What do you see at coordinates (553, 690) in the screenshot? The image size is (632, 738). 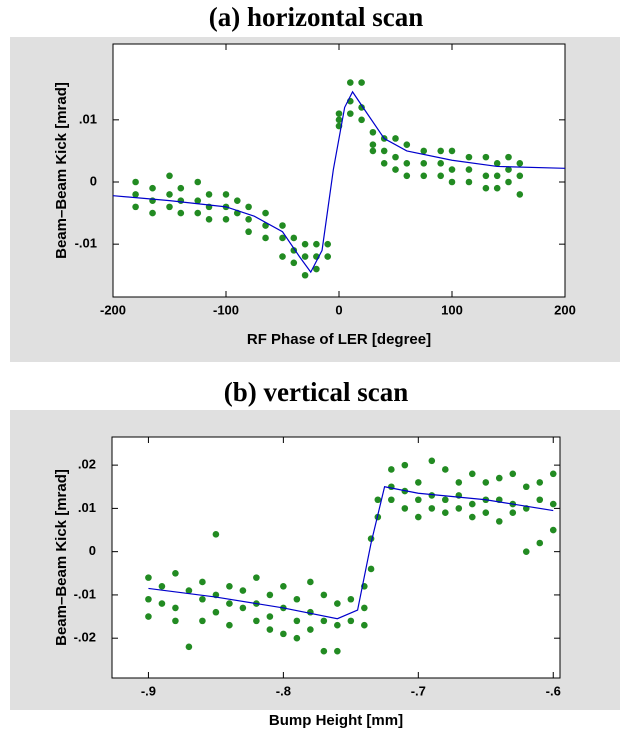 I see `x-tick-label: -.6` at bounding box center [553, 690].